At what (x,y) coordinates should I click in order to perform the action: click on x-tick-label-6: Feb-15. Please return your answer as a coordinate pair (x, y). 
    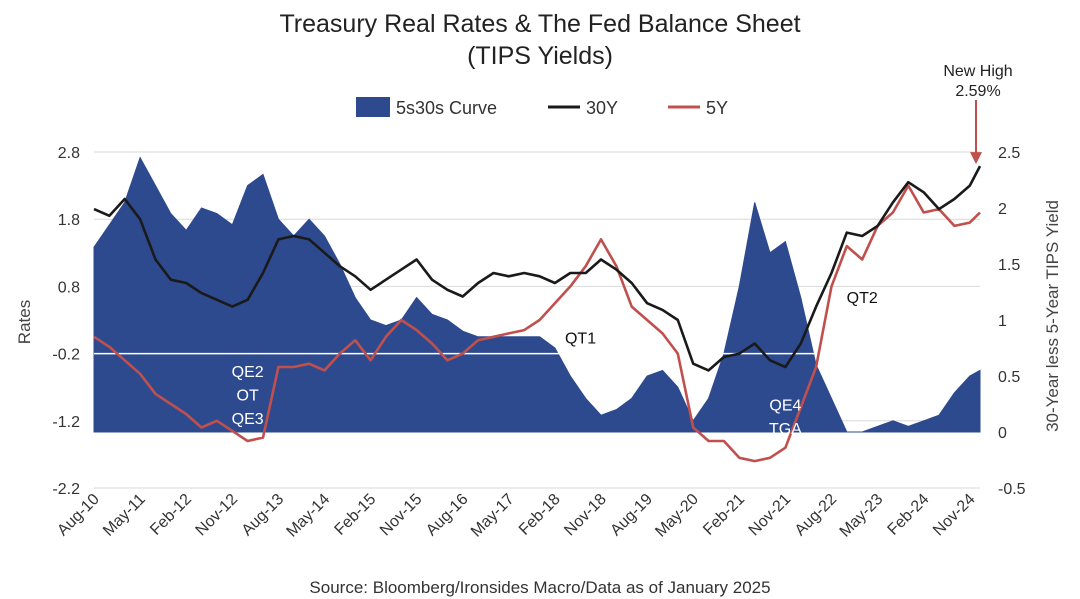
    Looking at the image, I should click on (356, 515).